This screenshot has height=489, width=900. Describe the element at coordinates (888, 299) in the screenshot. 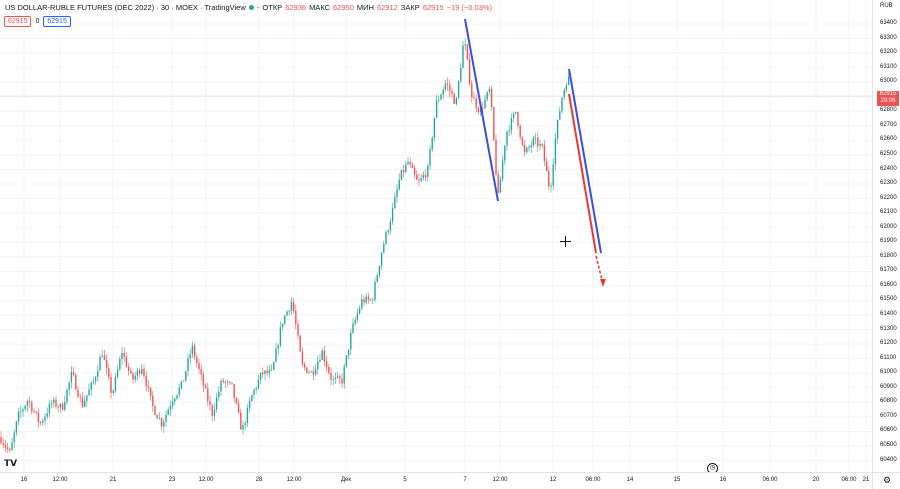

I see `price-tick-label: 61500` at that location.